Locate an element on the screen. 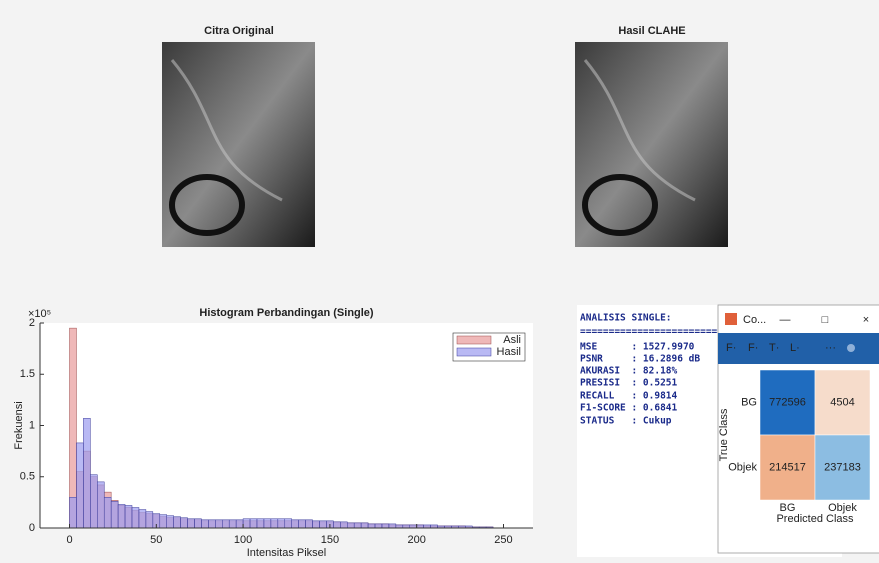  x-tick-label: 50 is located at coordinates (156, 540).